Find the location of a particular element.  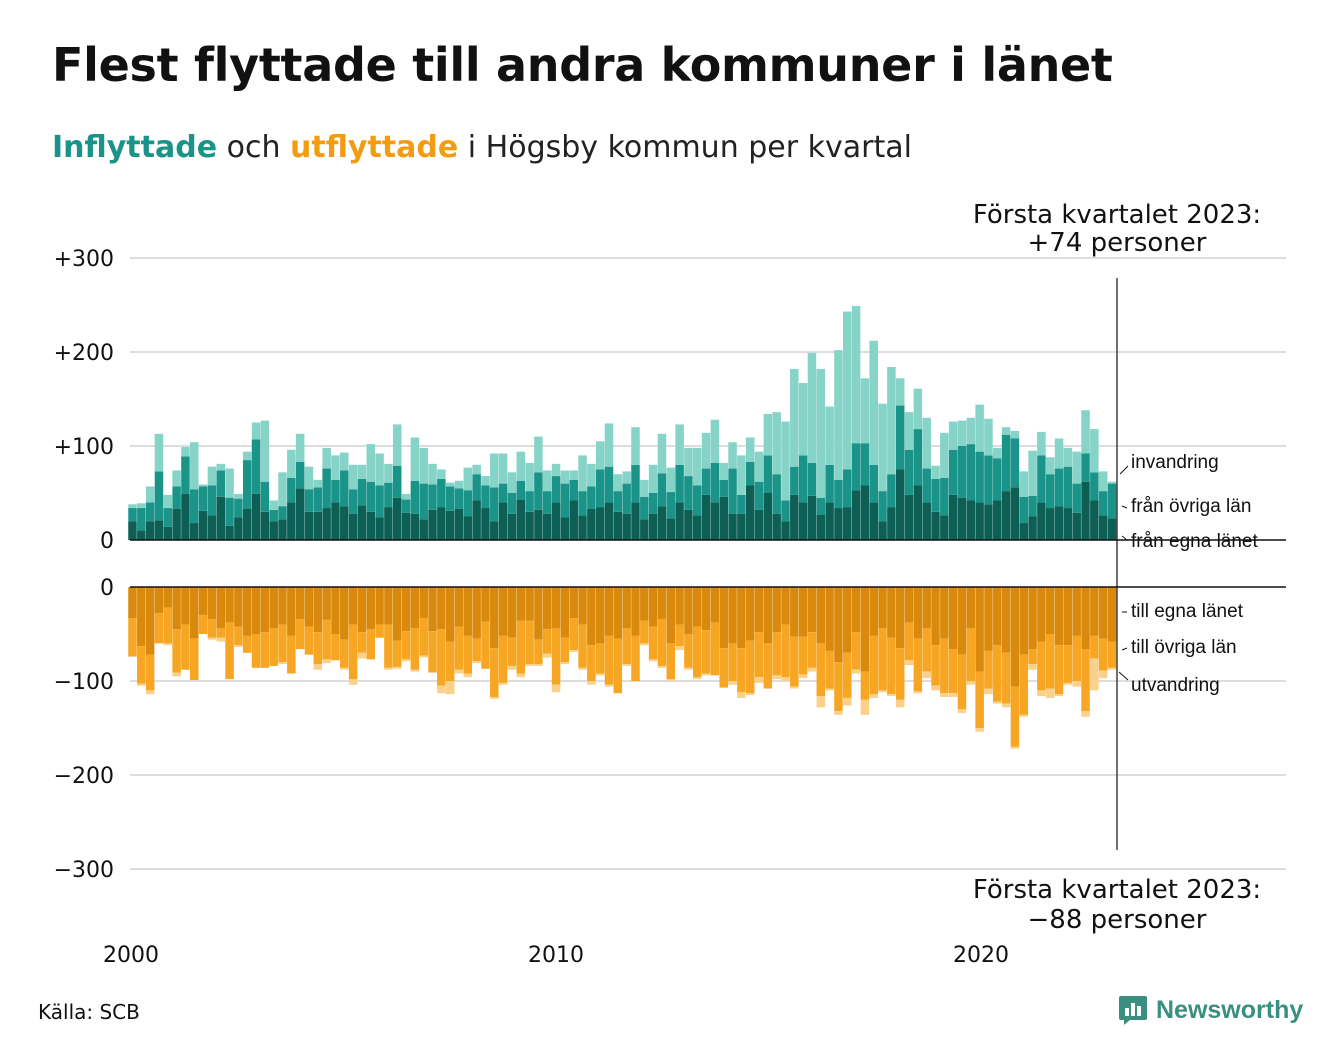

subtitle-utflyttade: utflyttade is located at coordinates (374, 147).